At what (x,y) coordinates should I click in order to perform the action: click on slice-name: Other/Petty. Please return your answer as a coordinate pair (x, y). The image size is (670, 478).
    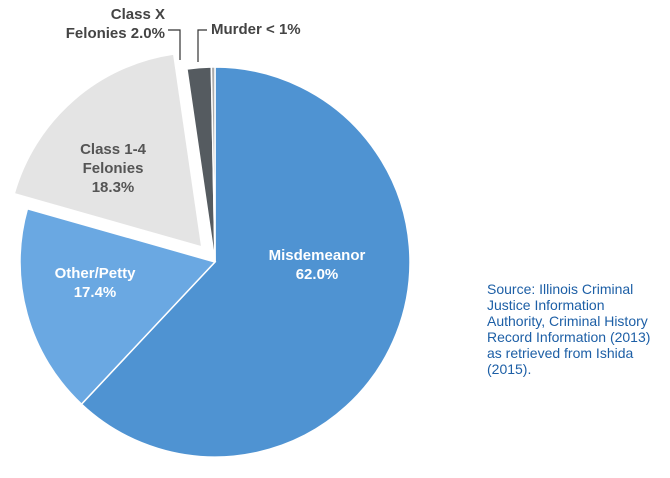
    Looking at the image, I should click on (95, 273).